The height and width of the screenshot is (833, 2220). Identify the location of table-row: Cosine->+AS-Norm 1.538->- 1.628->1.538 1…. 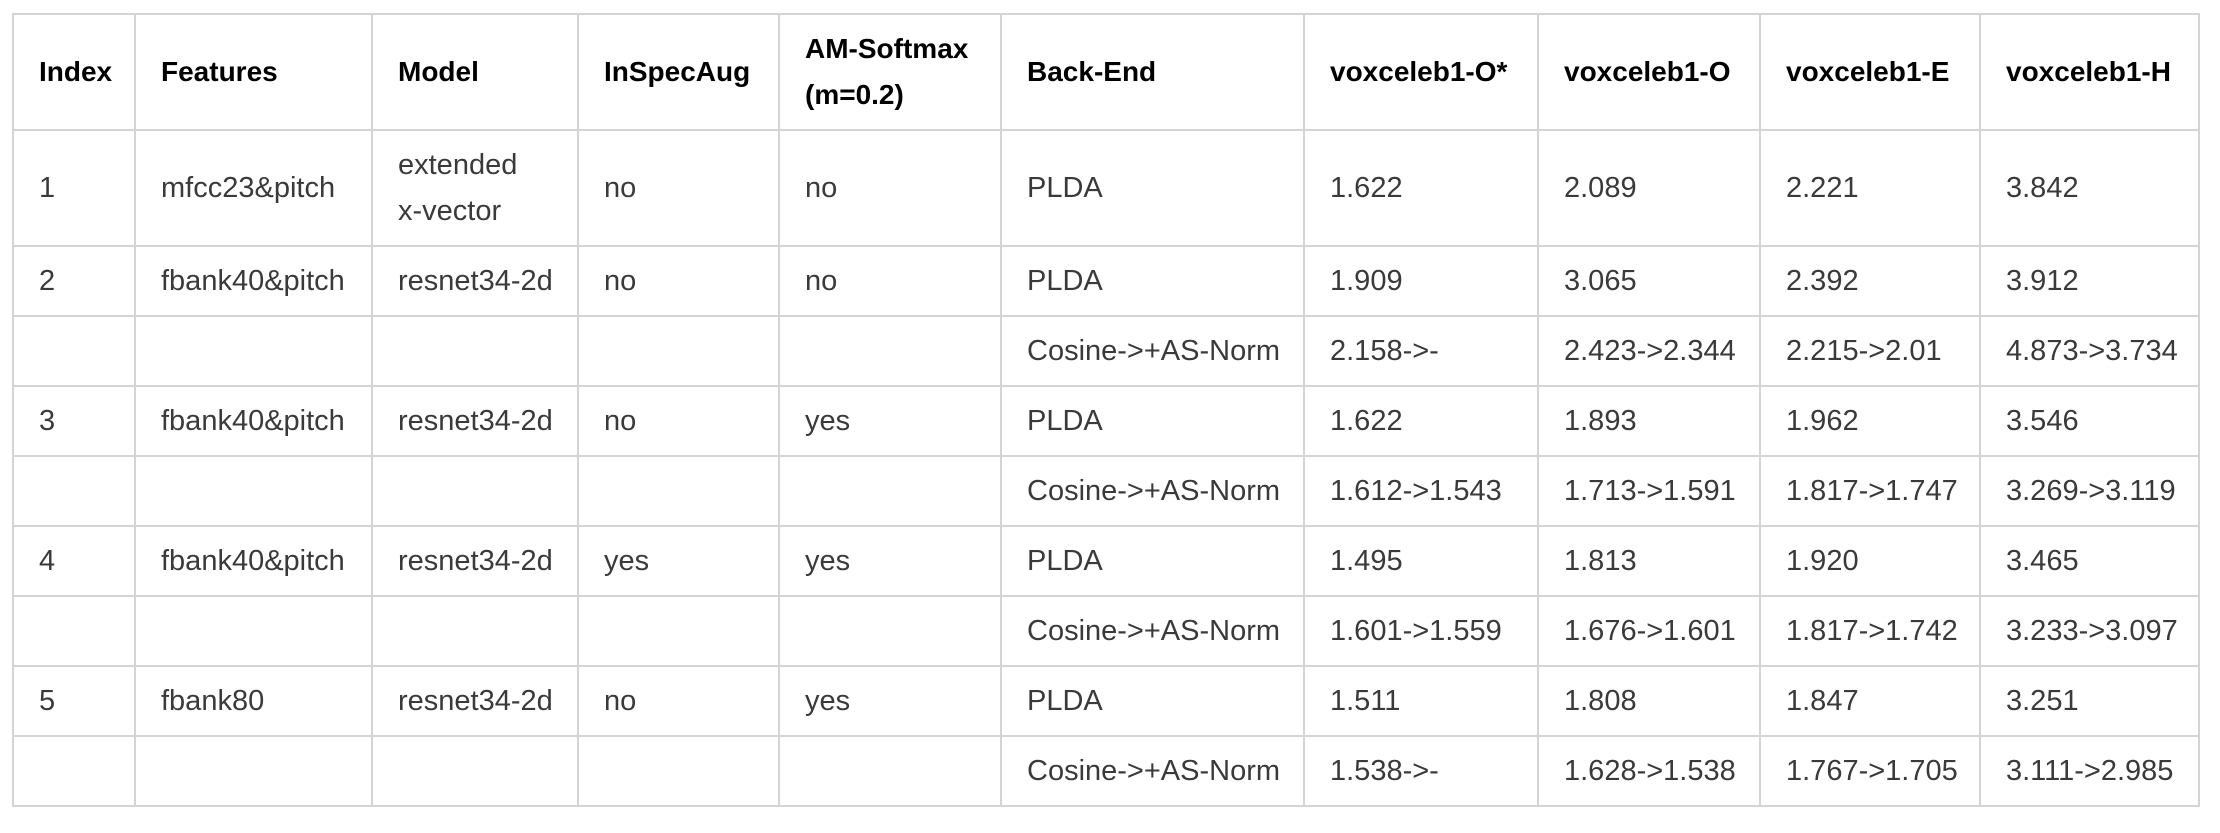
(1106, 771).